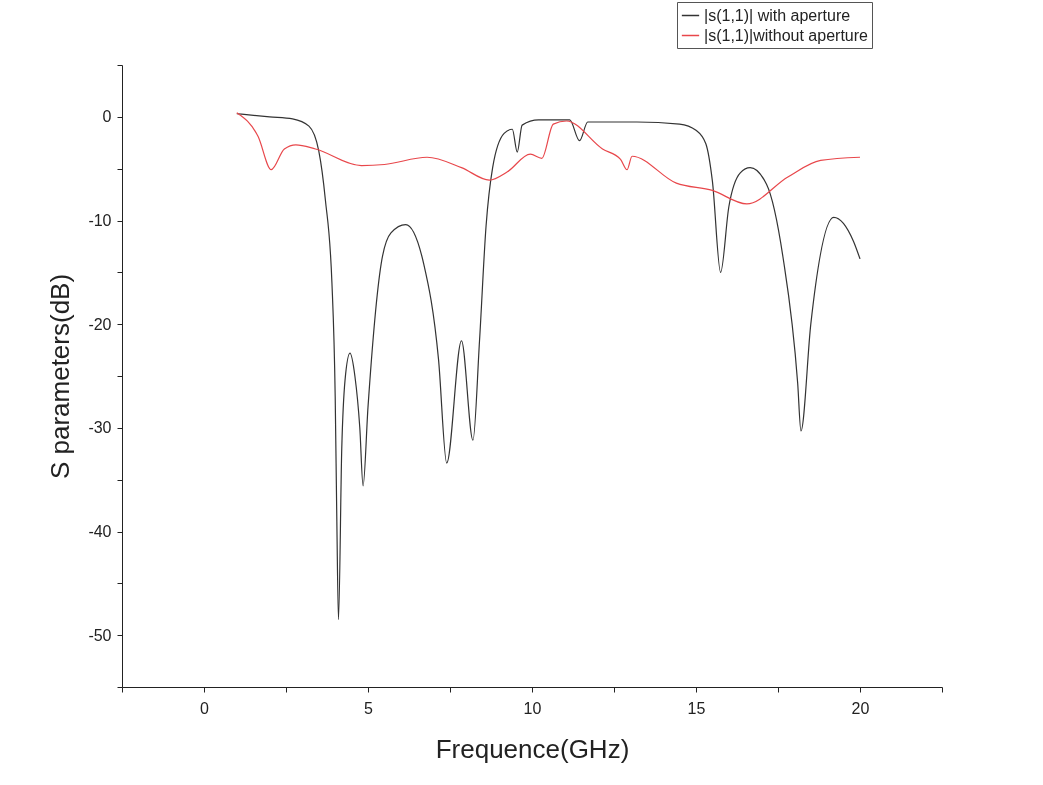  What do you see at coordinates (107, 117) in the screenshot?
I see `y-tick-label: 0` at bounding box center [107, 117].